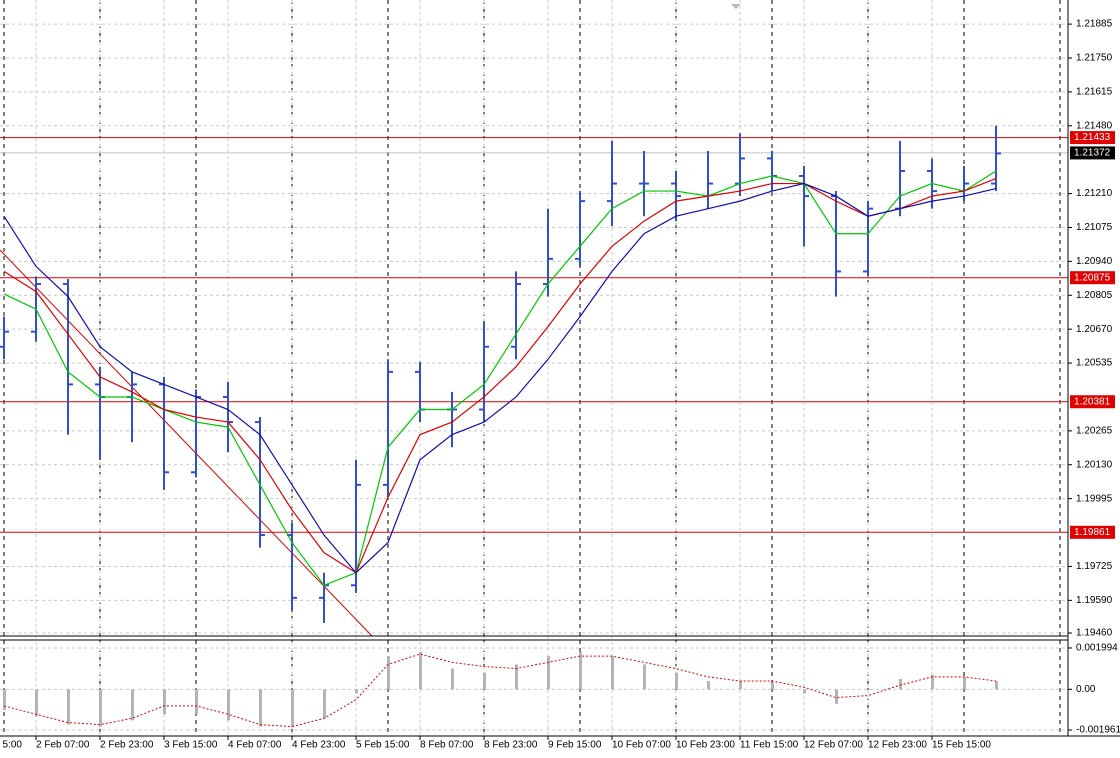 This screenshot has height=758, width=1120. I want to click on x-tick-label: 9 Feb 15:00, so click(575, 745).